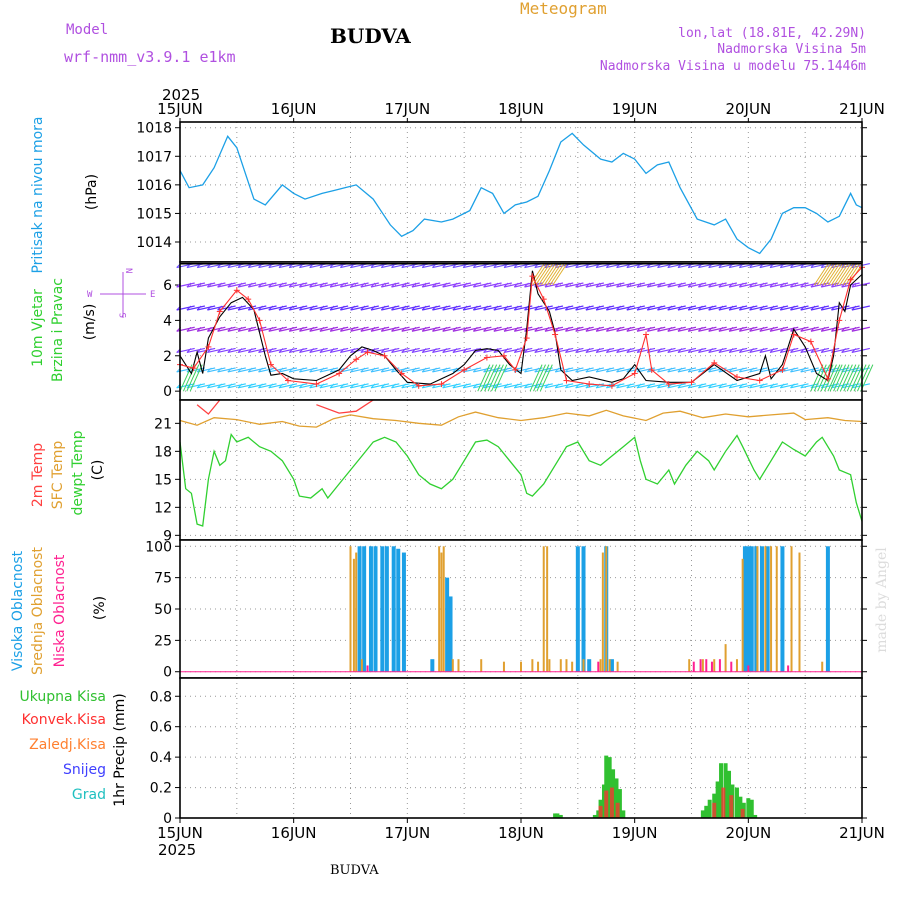  Describe the element at coordinates (830, 274) in the screenshot. I see `wind-stripe-top` at that location.